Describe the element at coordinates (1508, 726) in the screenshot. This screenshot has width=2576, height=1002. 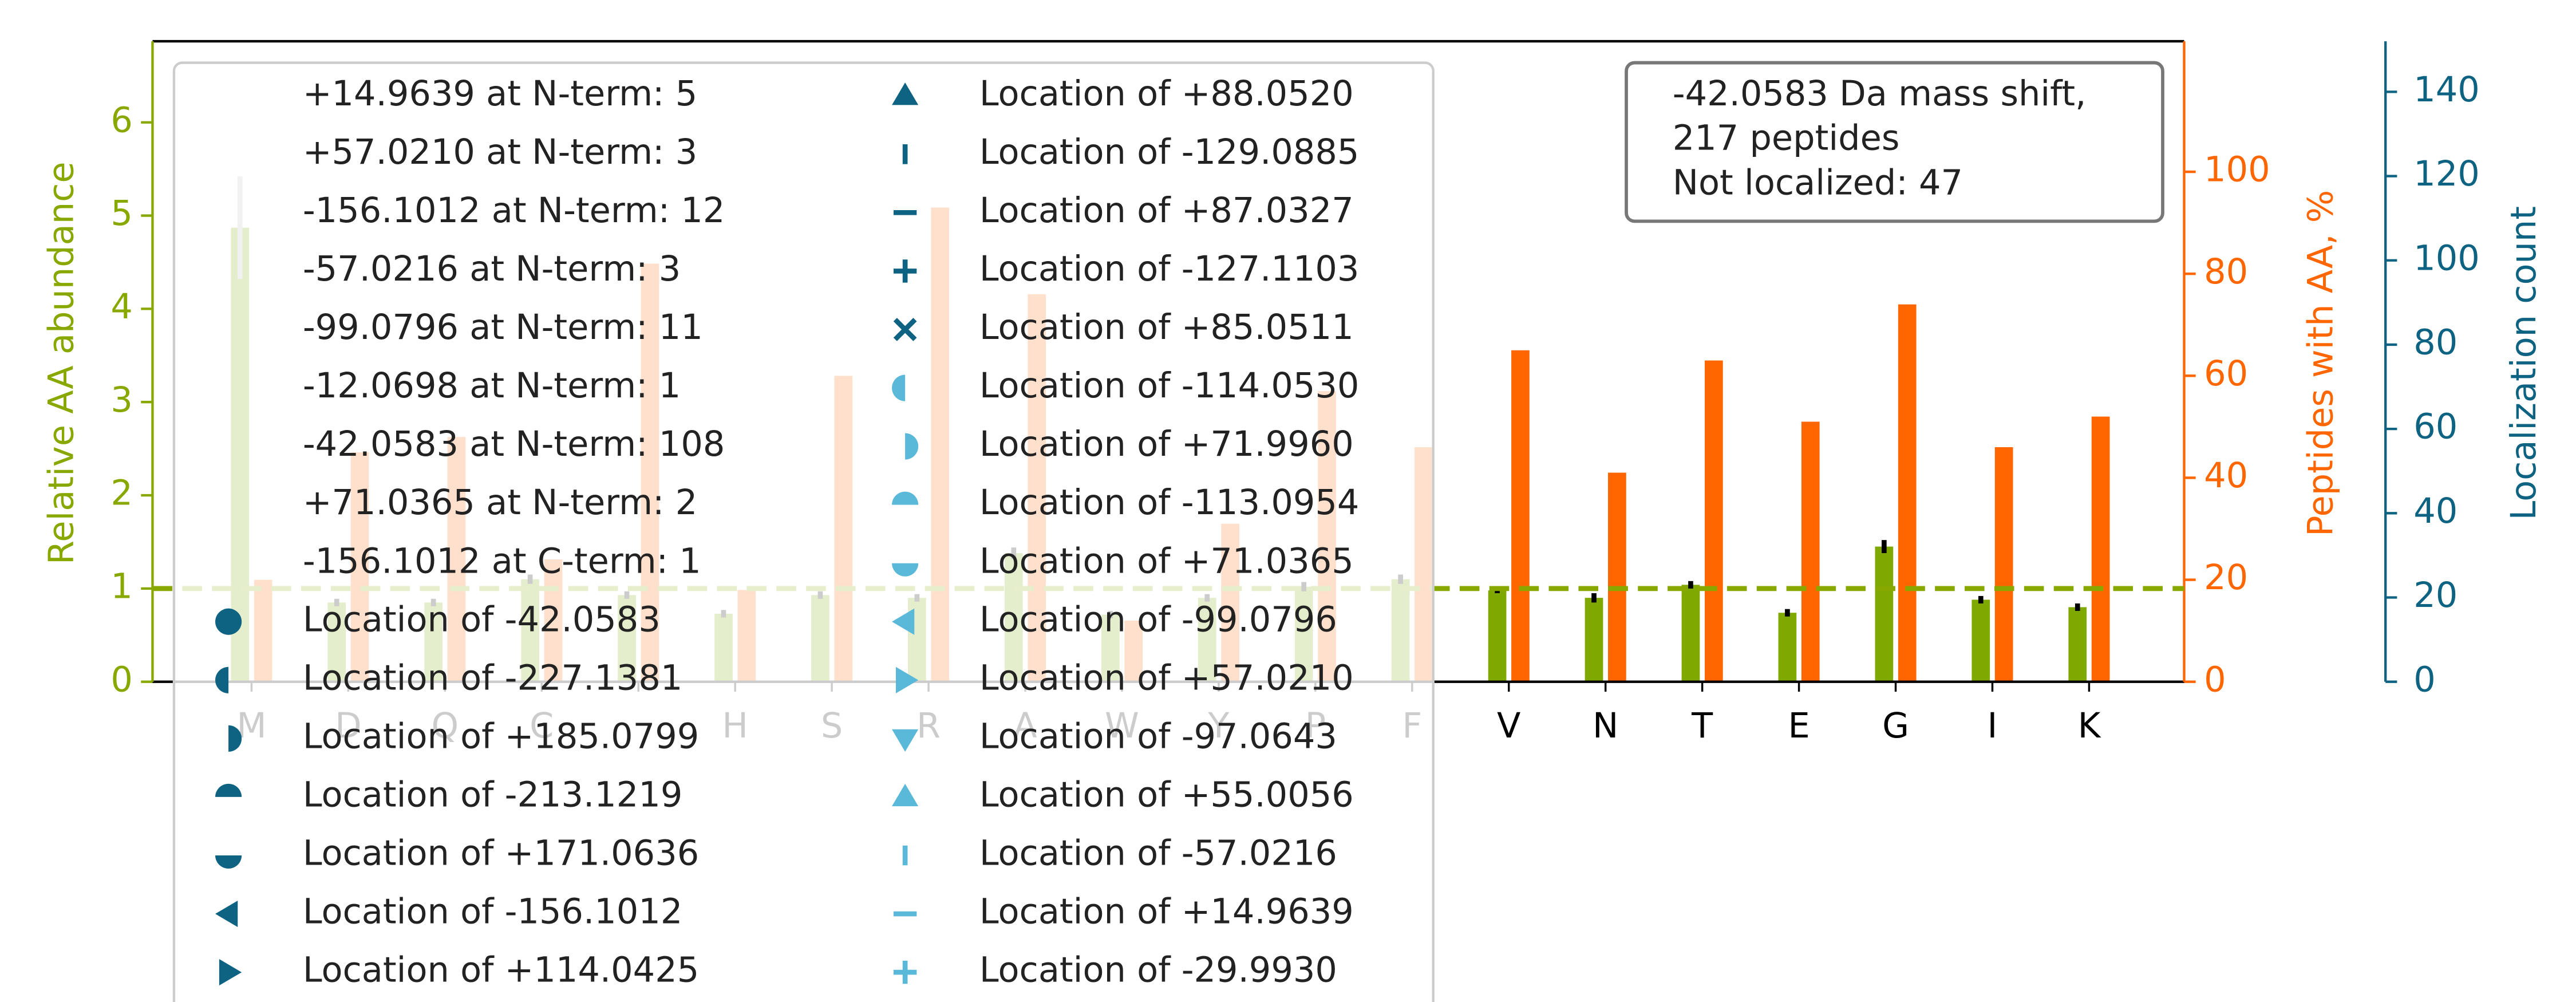
I see `x-tick-label: V` at that location.